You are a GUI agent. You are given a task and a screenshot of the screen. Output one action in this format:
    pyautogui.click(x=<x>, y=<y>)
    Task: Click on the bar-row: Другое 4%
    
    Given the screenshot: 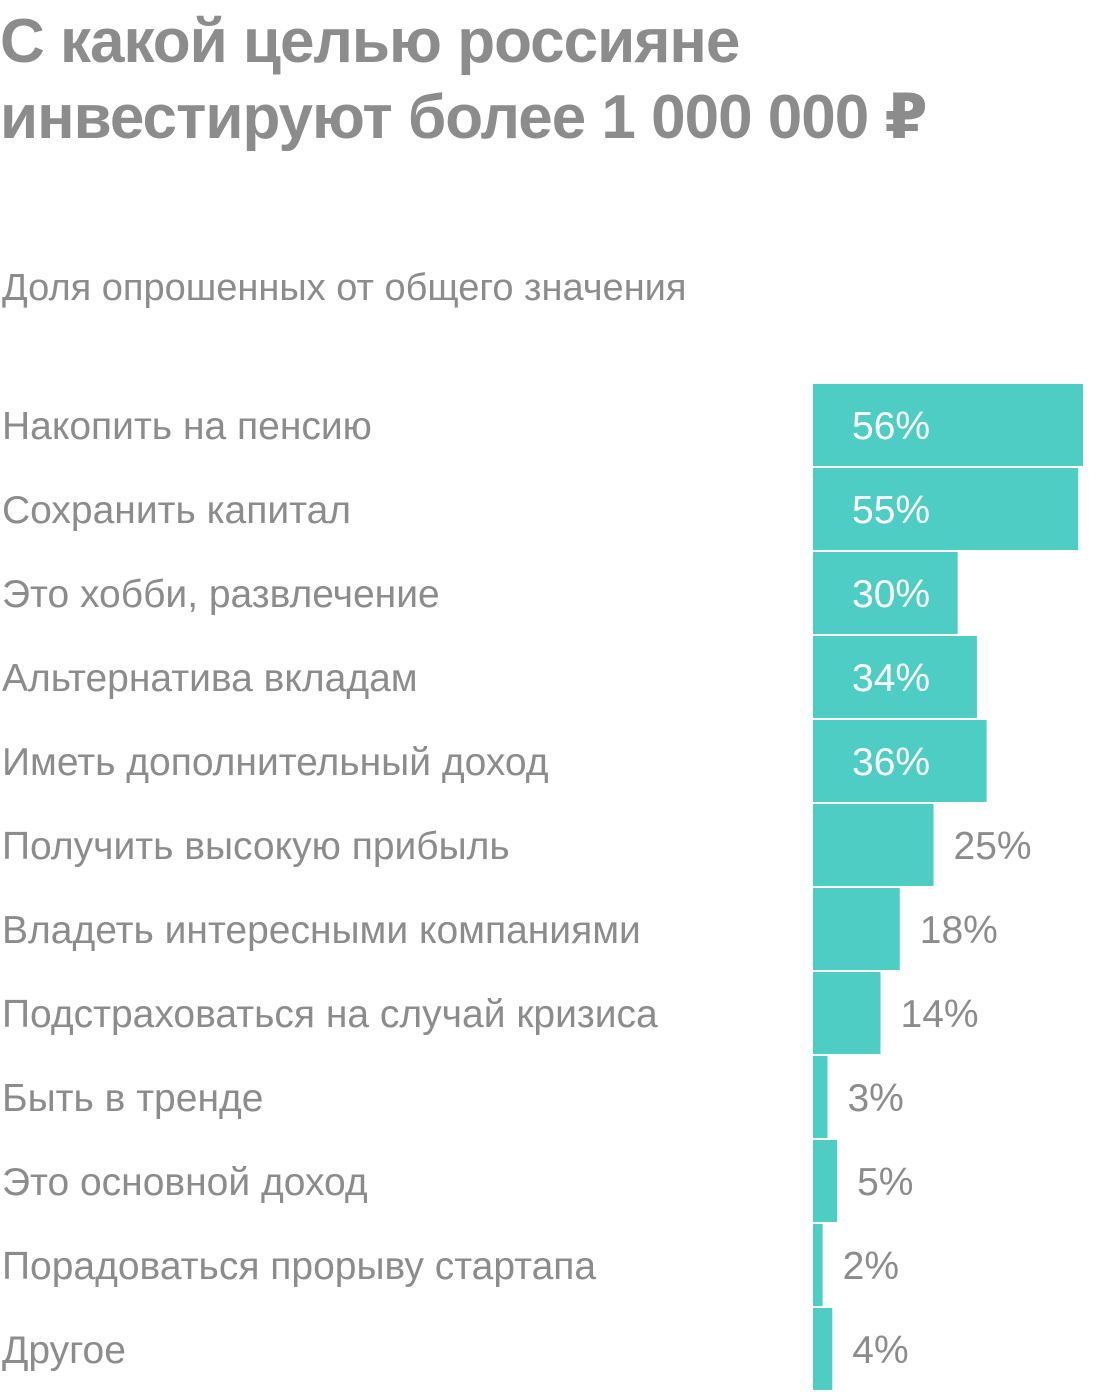 What is the action you would take?
    pyautogui.click(x=455, y=1349)
    